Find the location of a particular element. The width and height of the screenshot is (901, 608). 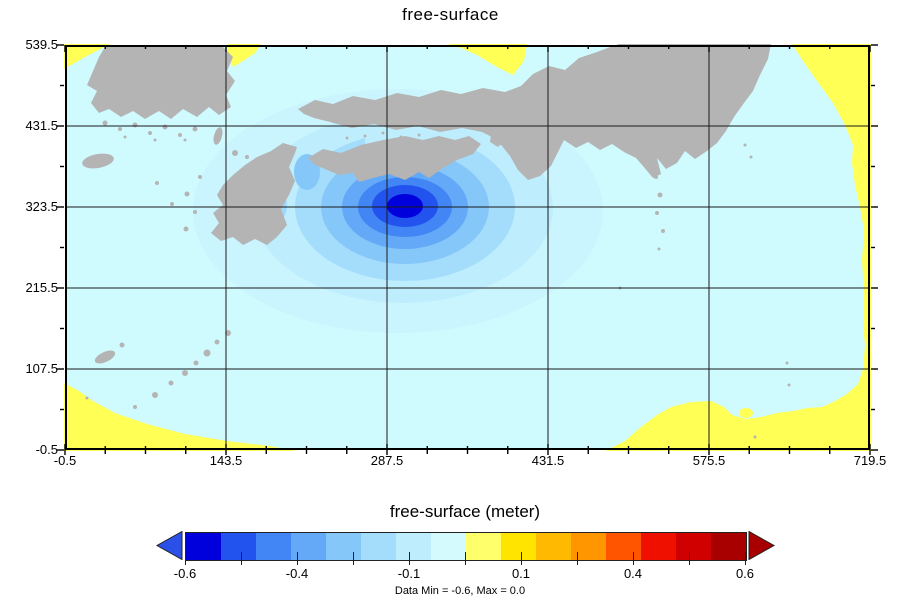

colorbar-tick-label: 0.4 is located at coordinates (633, 573).